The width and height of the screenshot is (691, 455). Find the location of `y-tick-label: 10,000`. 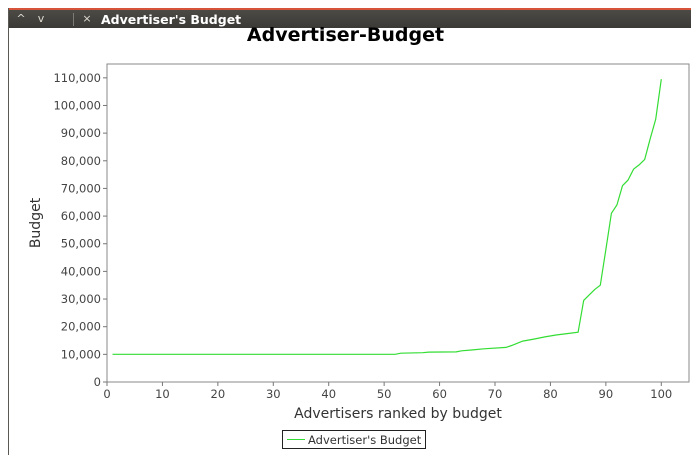

y-tick-label: 10,000 is located at coordinates (81, 354).